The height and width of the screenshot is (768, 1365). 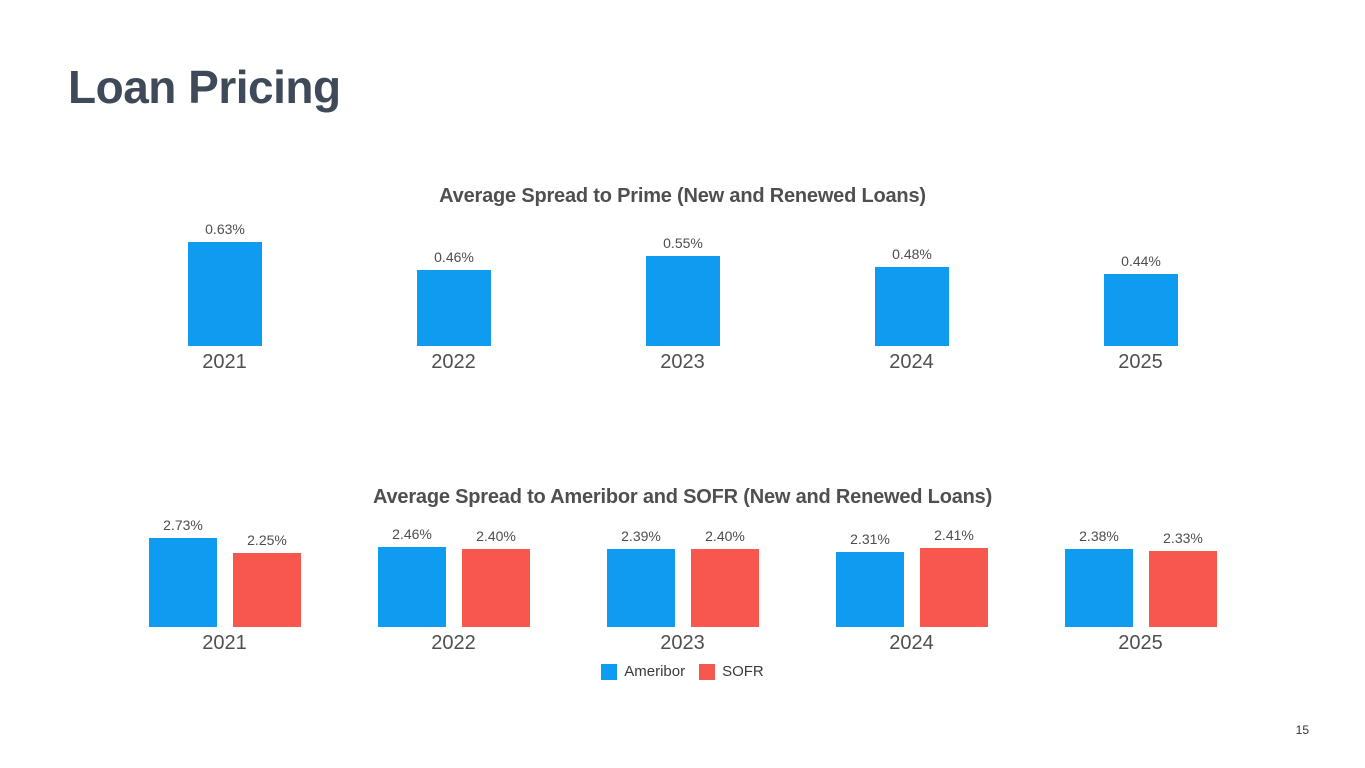 I want to click on legend-label-ameribor: Ameribor, so click(x=655, y=671).